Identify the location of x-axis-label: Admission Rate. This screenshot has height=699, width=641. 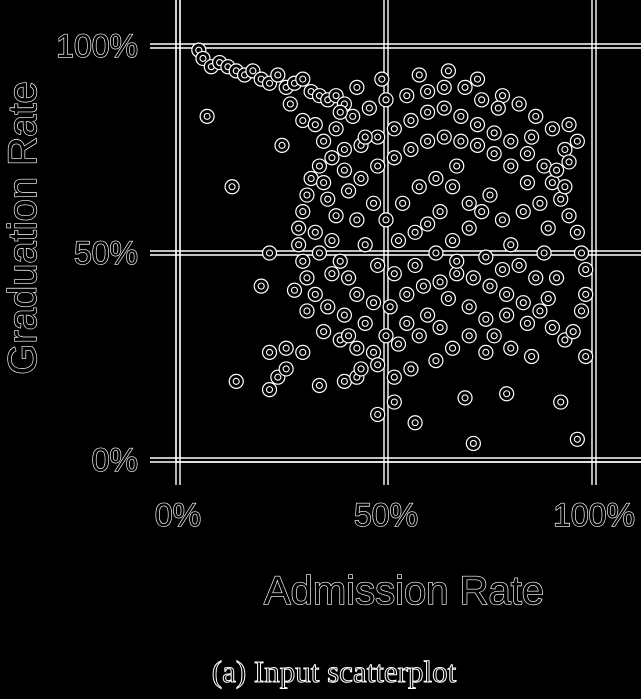
(404, 591).